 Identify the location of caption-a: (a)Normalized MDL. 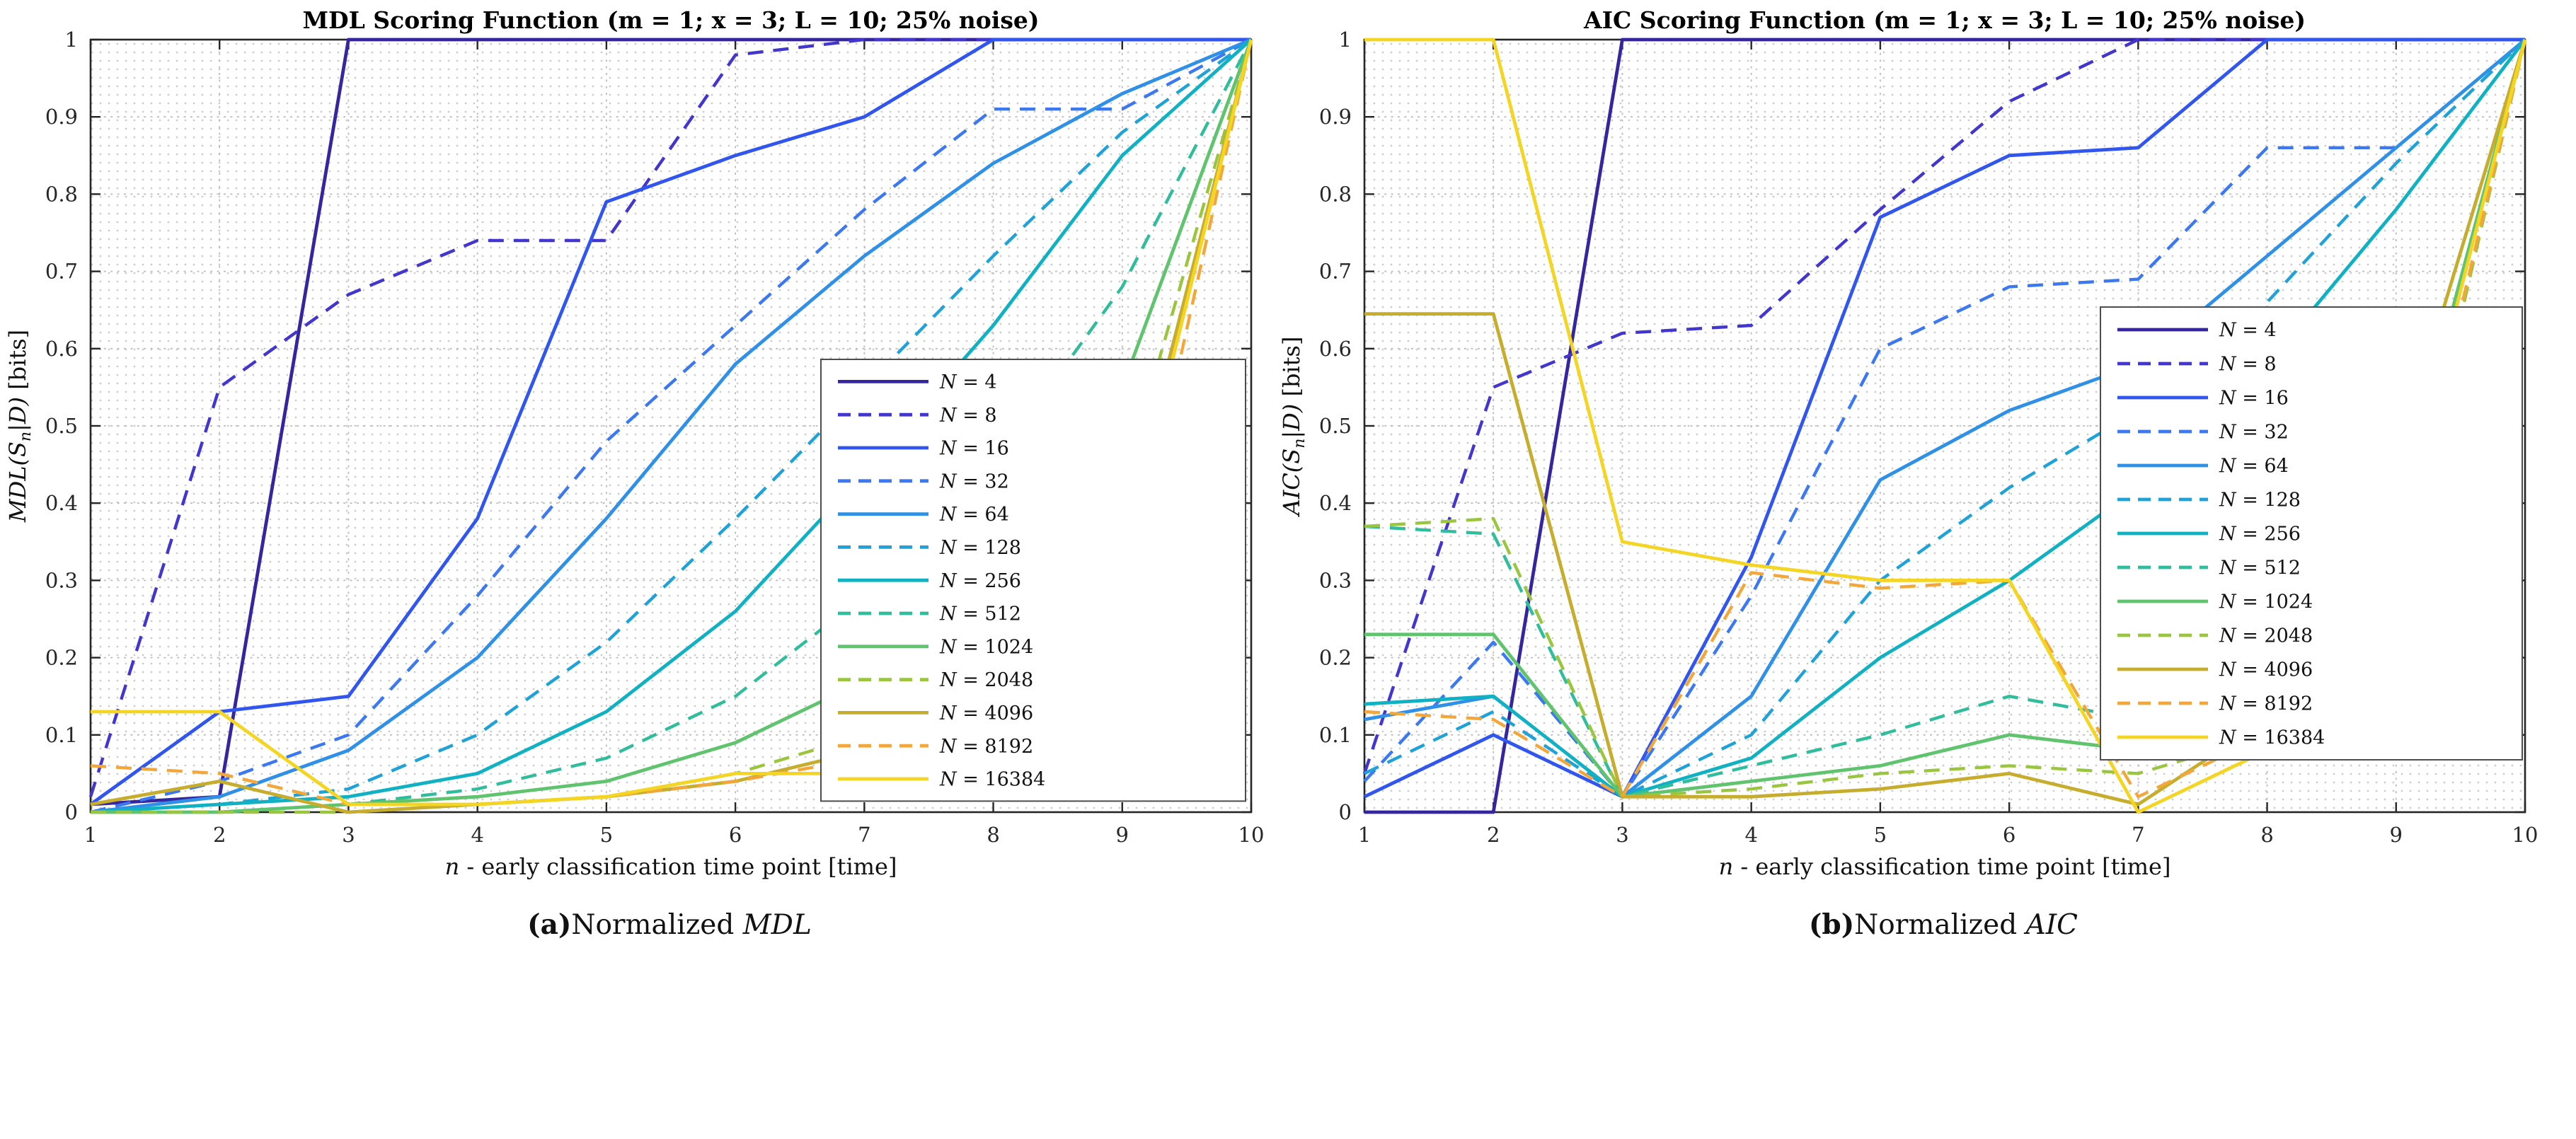
(670, 924).